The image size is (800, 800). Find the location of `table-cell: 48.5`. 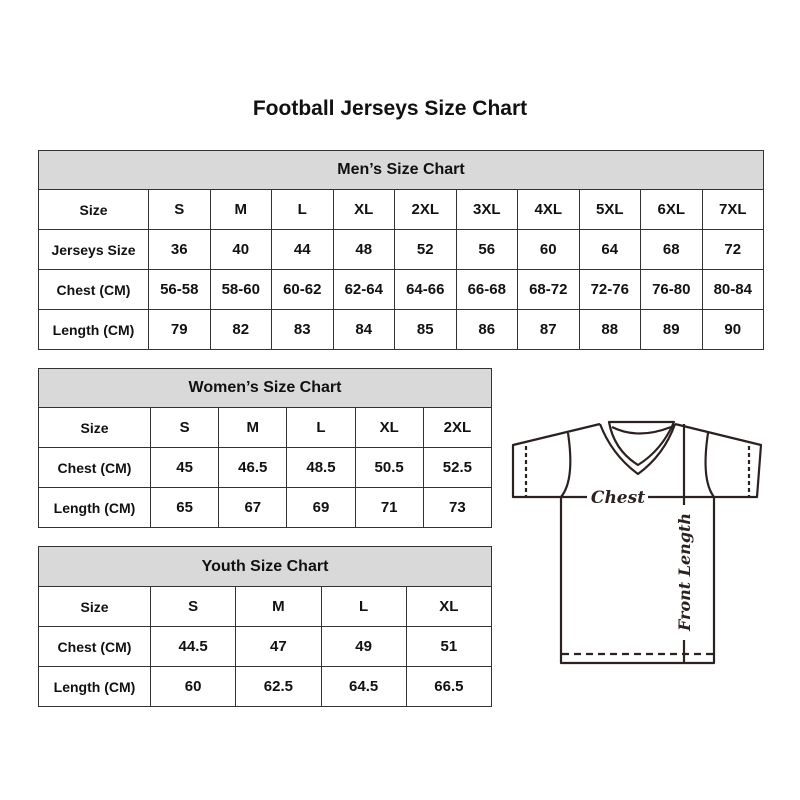

table-cell: 48.5 is located at coordinates (321, 467).